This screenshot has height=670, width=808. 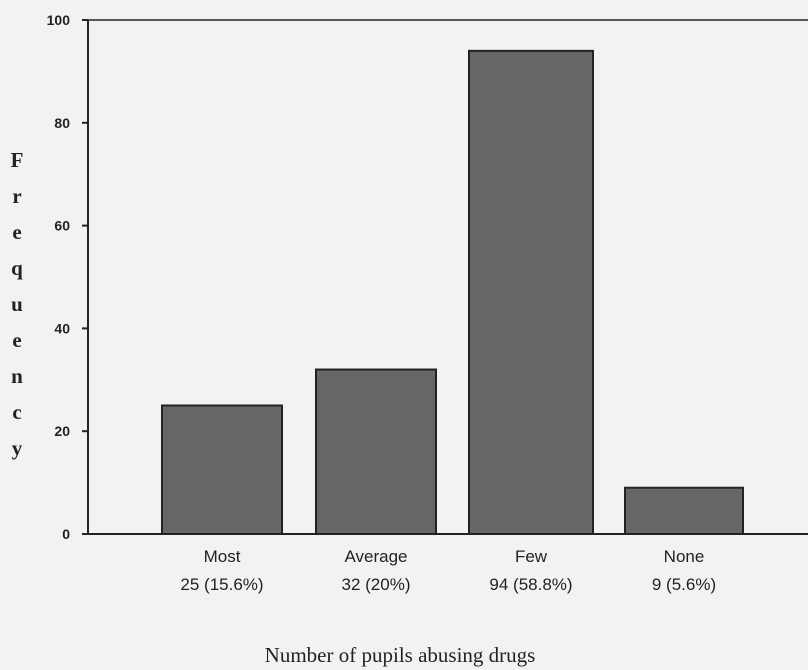 What do you see at coordinates (17, 160) in the screenshot?
I see `y-axis-title-letter: F` at bounding box center [17, 160].